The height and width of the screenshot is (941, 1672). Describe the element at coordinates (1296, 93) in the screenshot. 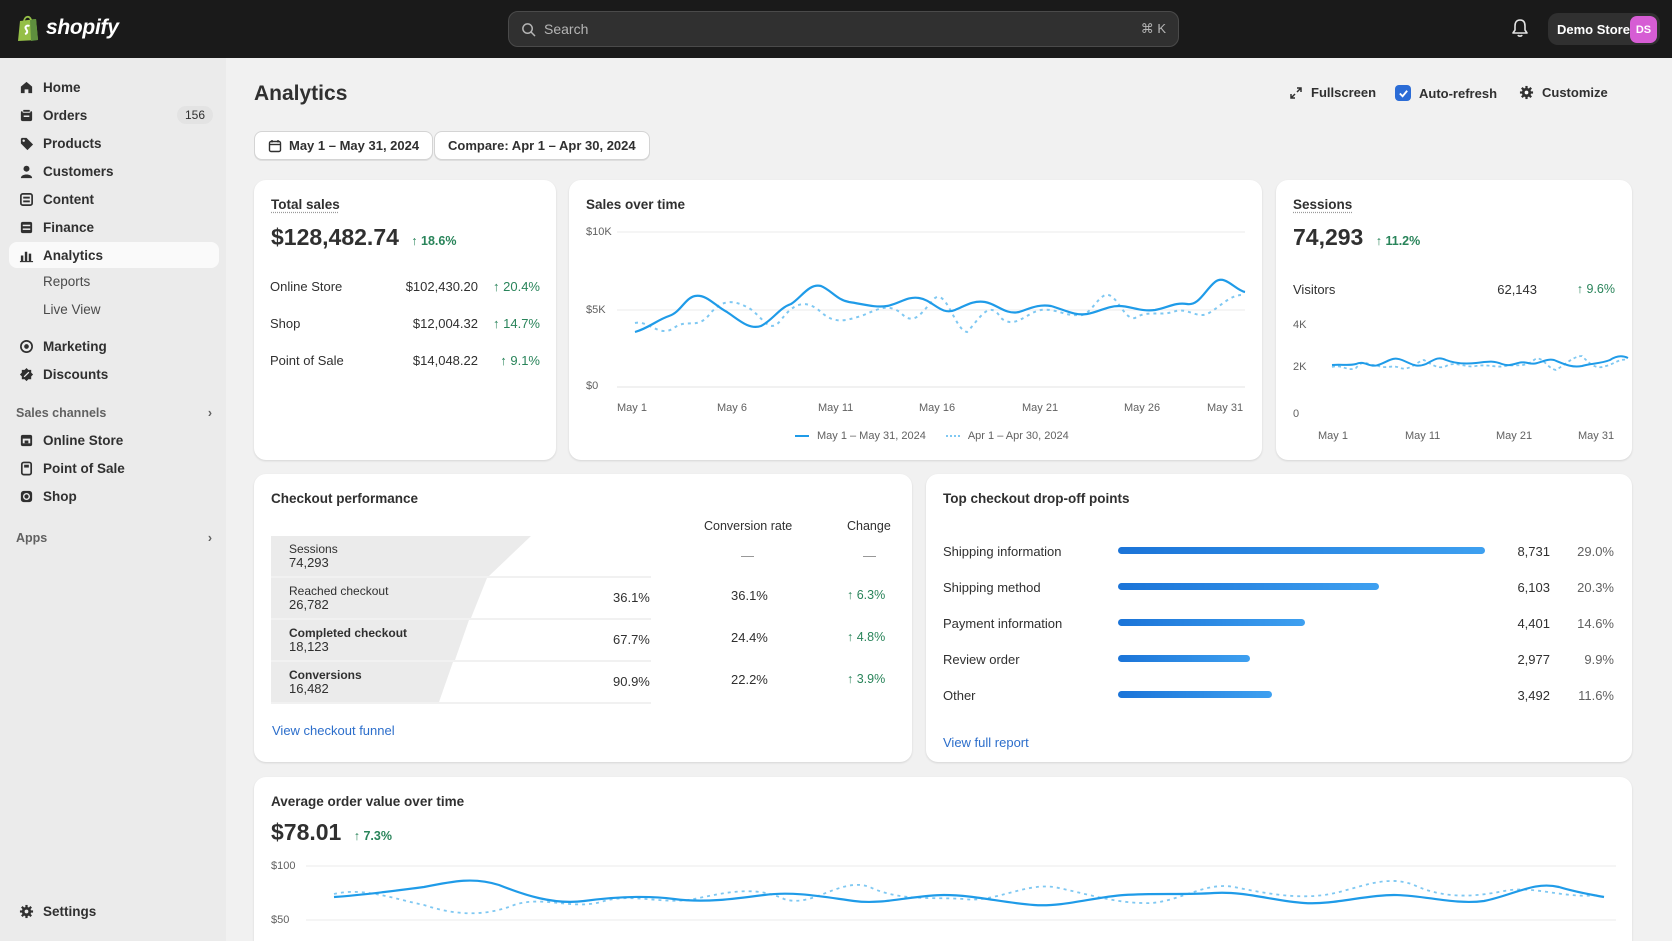

I see `expand-icon` at that location.